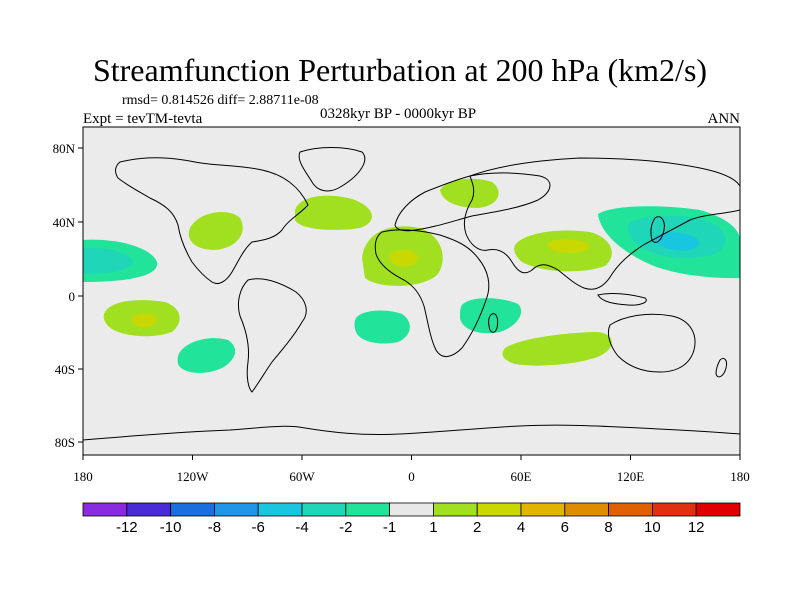  Describe the element at coordinates (220, 100) in the screenshot. I see `stats-text: rmsd= 0.814526 diff= 2.88711e-08` at that location.